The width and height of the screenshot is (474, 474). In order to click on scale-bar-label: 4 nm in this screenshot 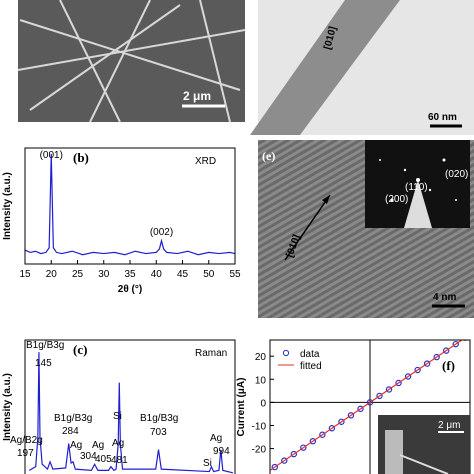, I will do `click(444, 297)`.